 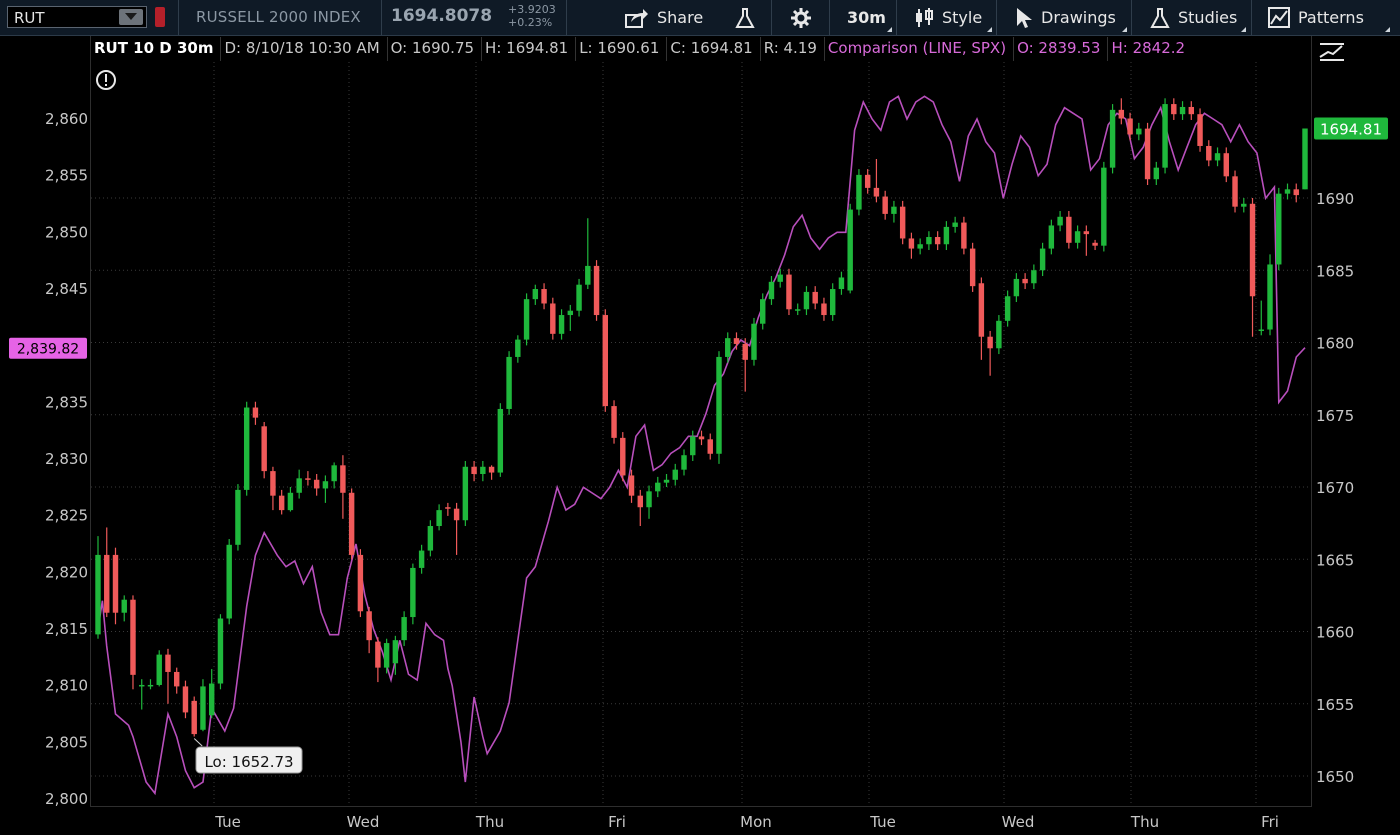 I want to click on right-axis-tick: 1650, so click(x=1335, y=777).